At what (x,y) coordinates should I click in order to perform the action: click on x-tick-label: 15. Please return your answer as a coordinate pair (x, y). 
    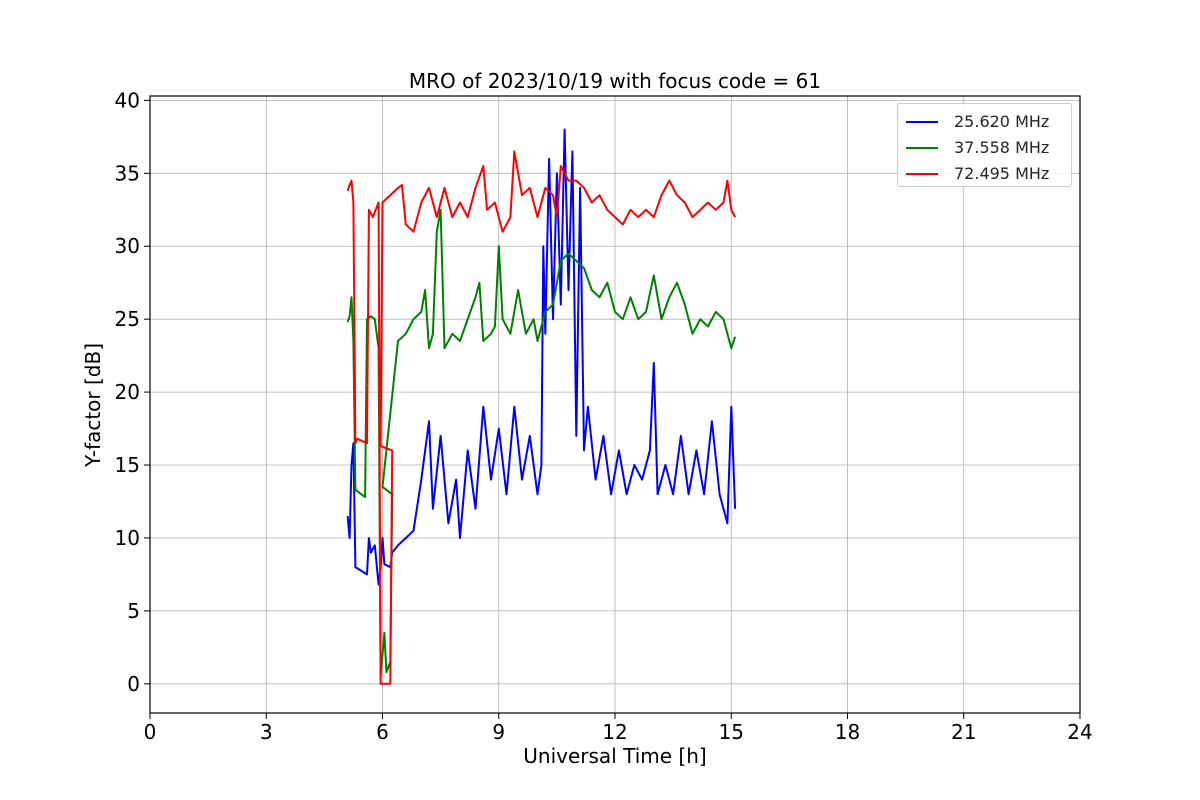
    Looking at the image, I should click on (731, 732).